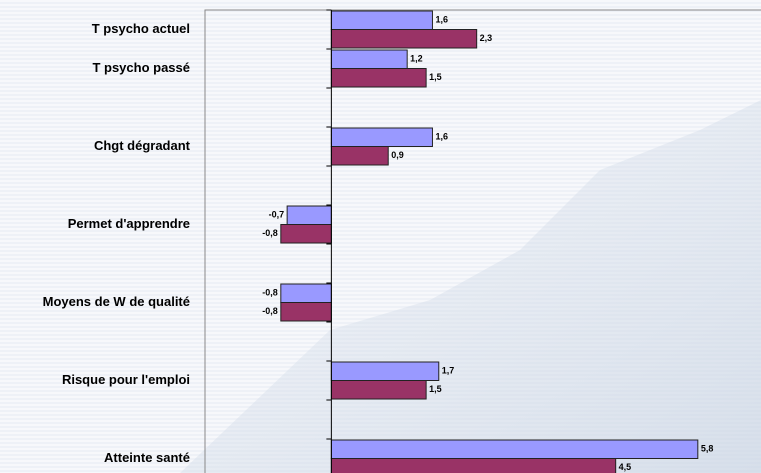 This screenshot has height=473, width=761. I want to click on data-label: 2,3, so click(486, 38).